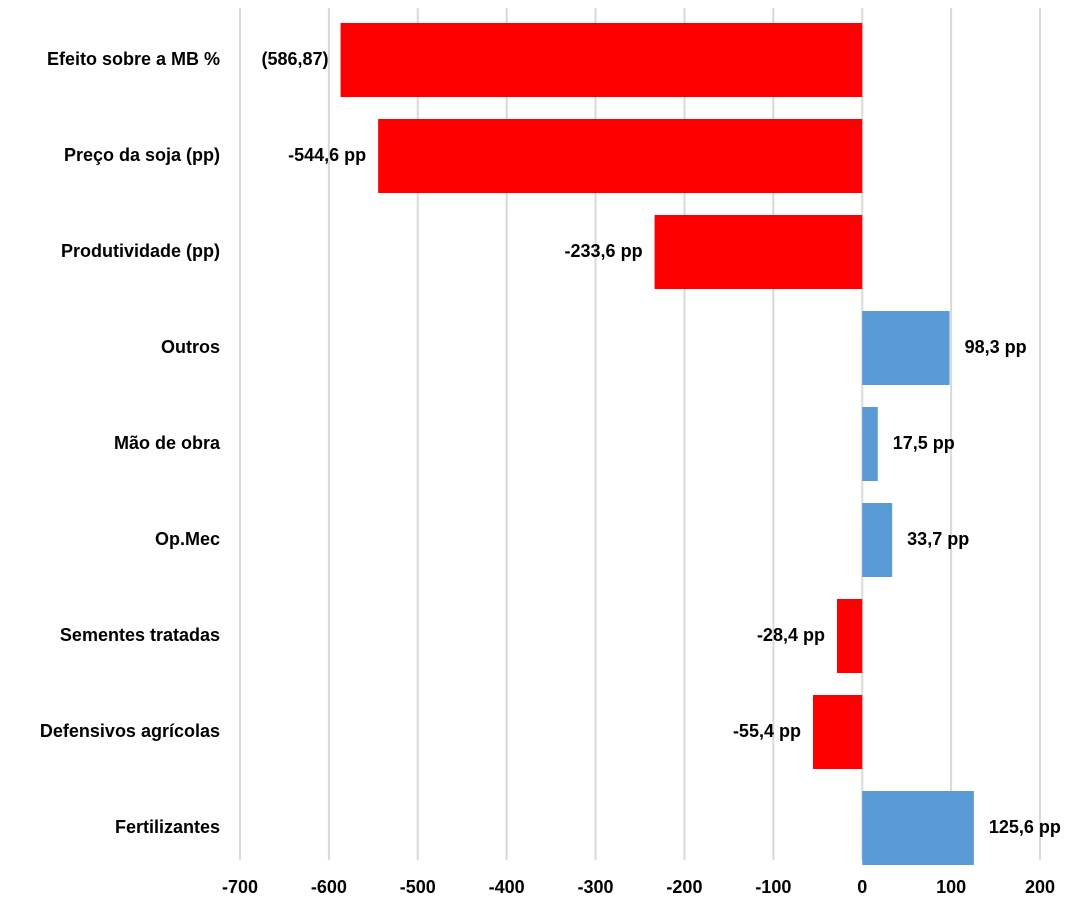 The height and width of the screenshot is (913, 1082). What do you see at coordinates (604, 251) in the screenshot?
I see `data-label: -233,6 pp` at bounding box center [604, 251].